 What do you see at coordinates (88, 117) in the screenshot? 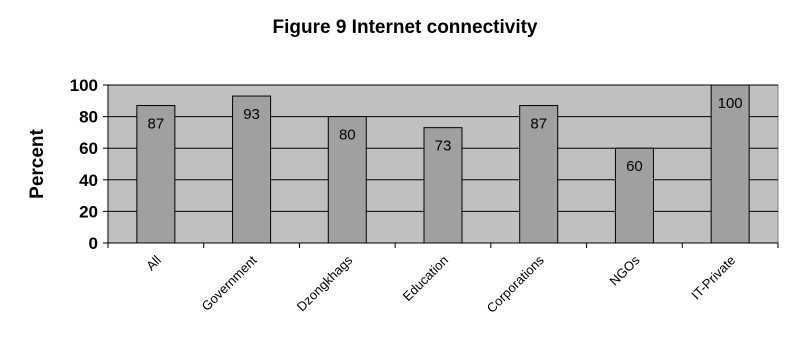
I see `y-tick-label: 80` at bounding box center [88, 117].